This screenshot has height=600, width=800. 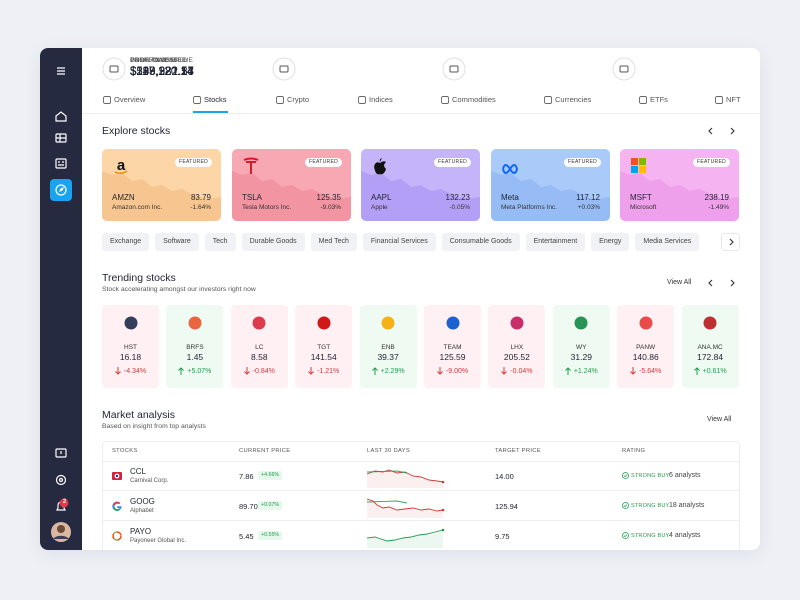 What do you see at coordinates (406, 538) in the screenshot?
I see `sparkline` at bounding box center [406, 538].